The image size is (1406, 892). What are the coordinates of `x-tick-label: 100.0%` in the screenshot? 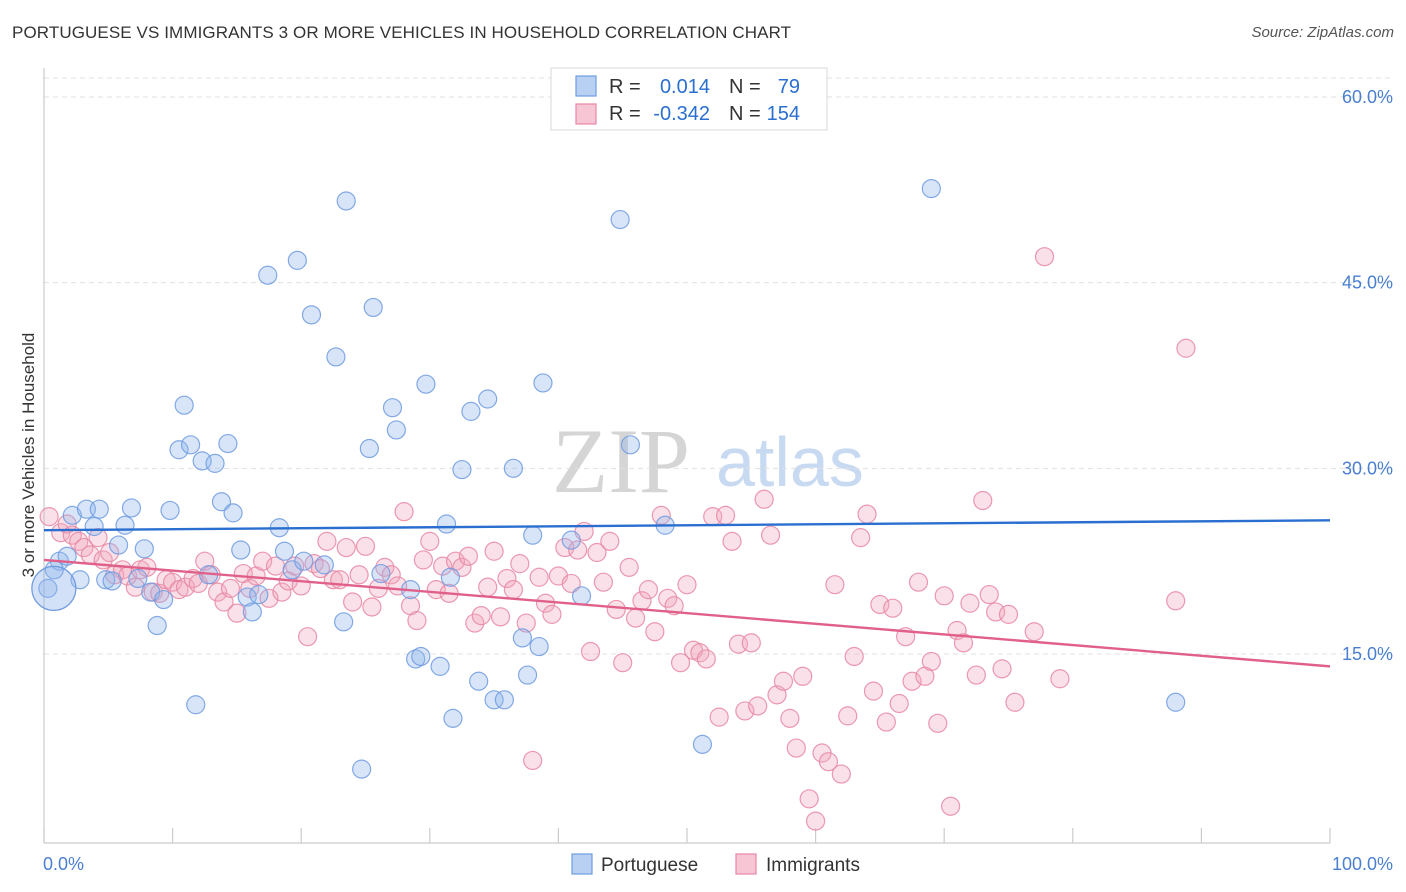 It's located at (1362, 864).